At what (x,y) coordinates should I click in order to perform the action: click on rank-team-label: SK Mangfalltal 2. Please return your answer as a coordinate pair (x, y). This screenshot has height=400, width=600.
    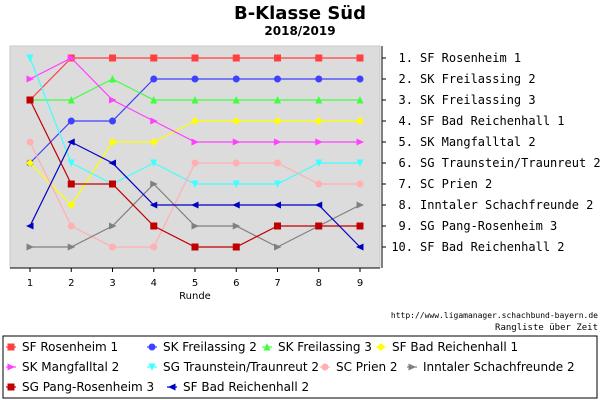
    Looking at the image, I should click on (478, 142).